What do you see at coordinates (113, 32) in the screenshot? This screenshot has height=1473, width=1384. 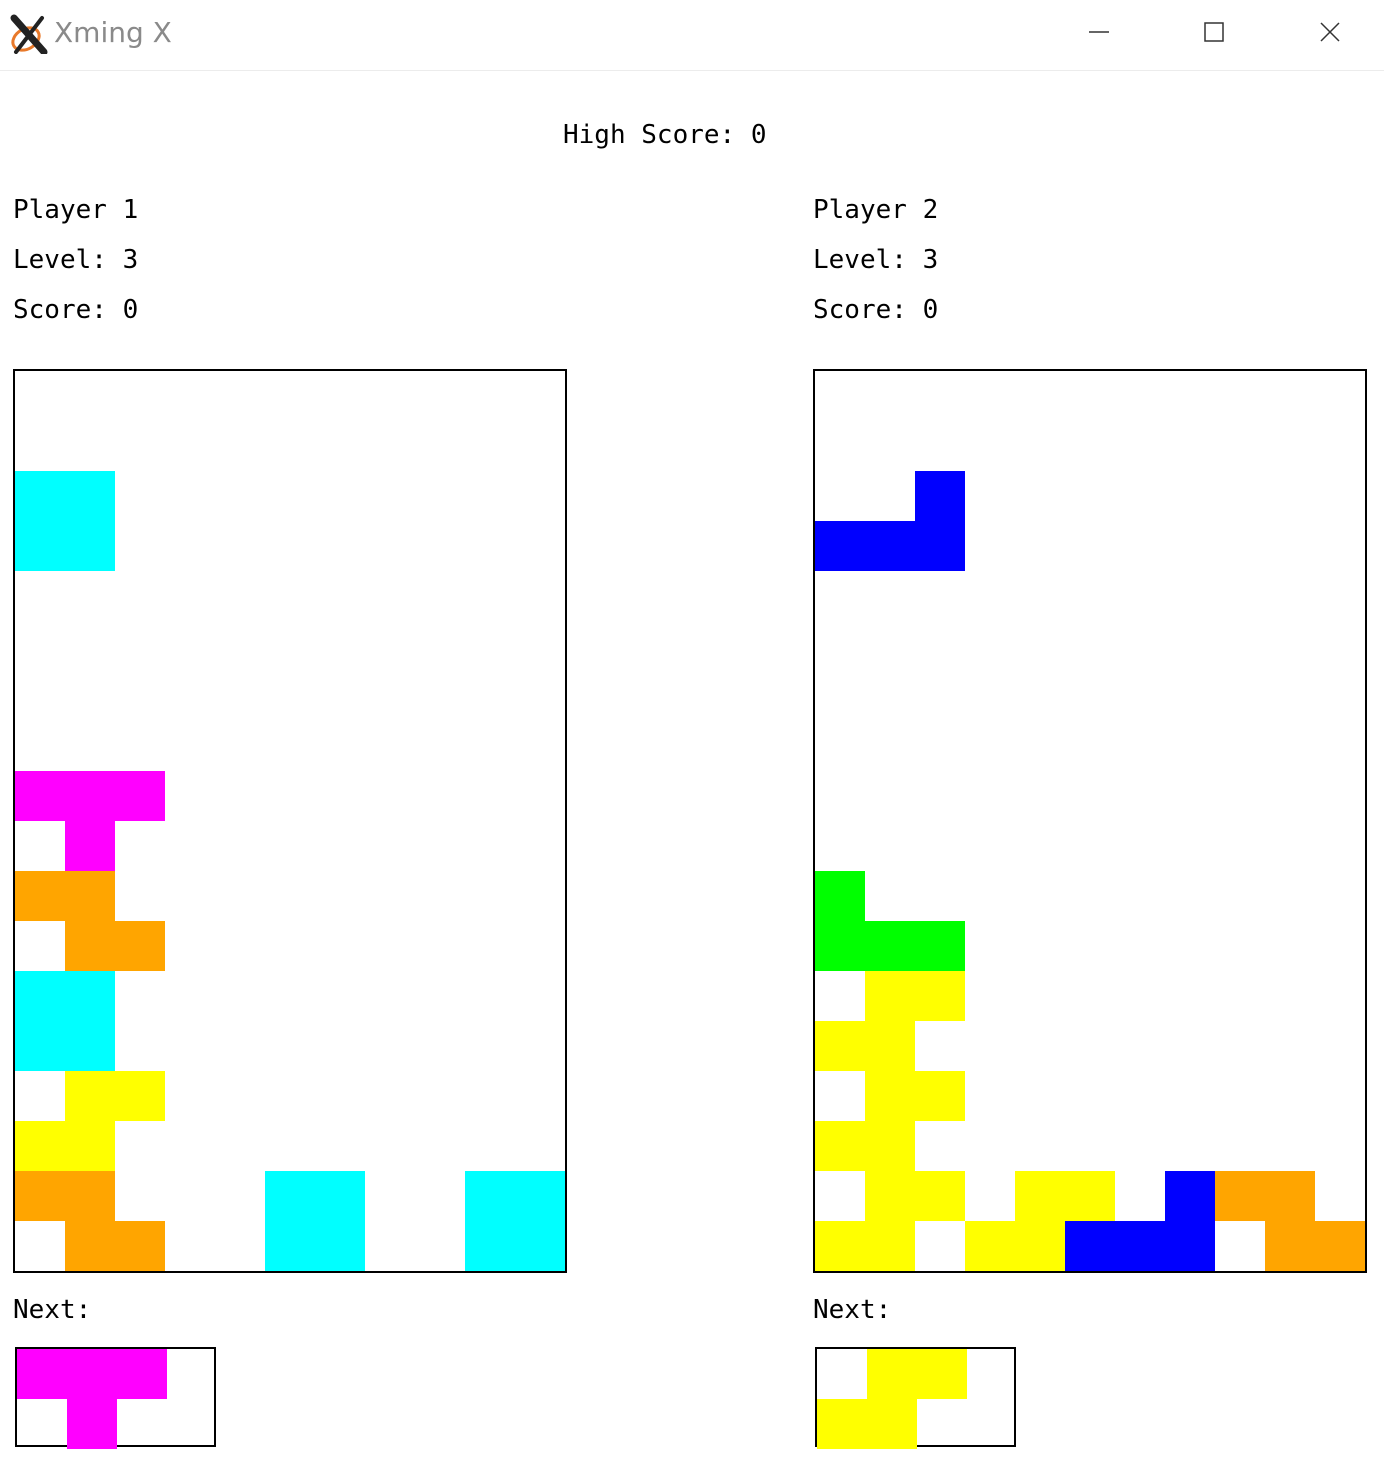 I see `window-title: Xming X` at bounding box center [113, 32].